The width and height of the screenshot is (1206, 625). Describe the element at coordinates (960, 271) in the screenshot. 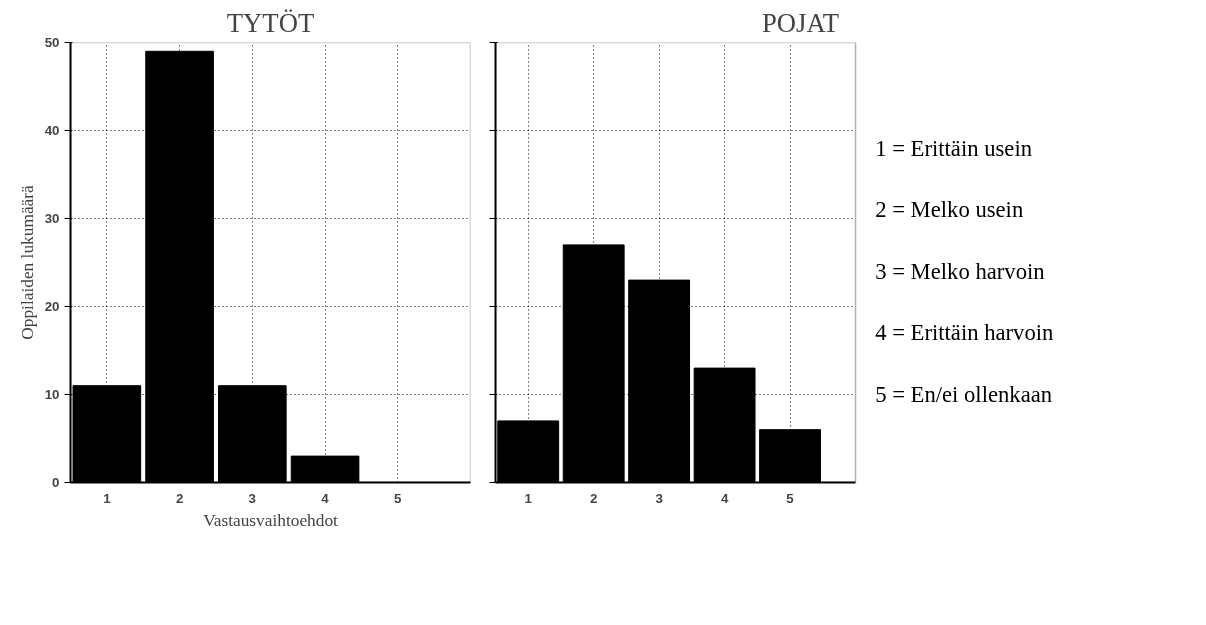

I see `text: 3 = Melko harvoin` at that location.